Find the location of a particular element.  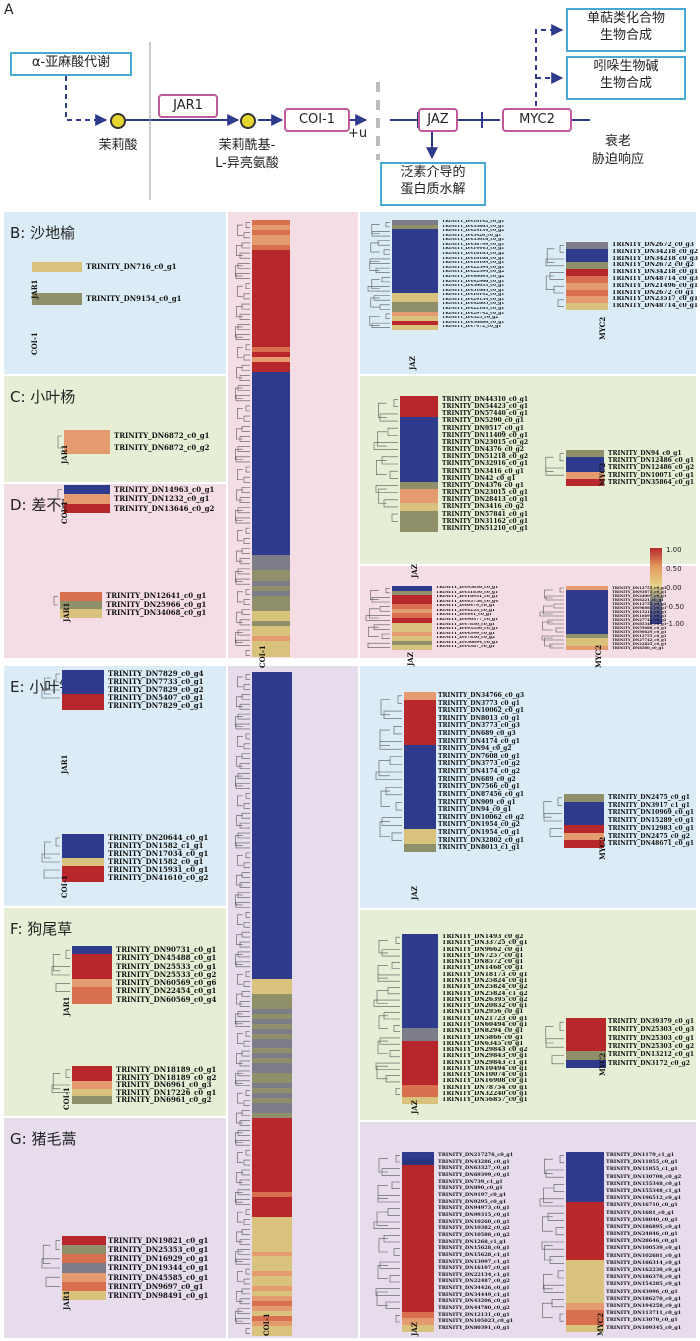

gene-id-label: TRINITY_DN7608_c0_g1 is located at coordinates (479, 756).